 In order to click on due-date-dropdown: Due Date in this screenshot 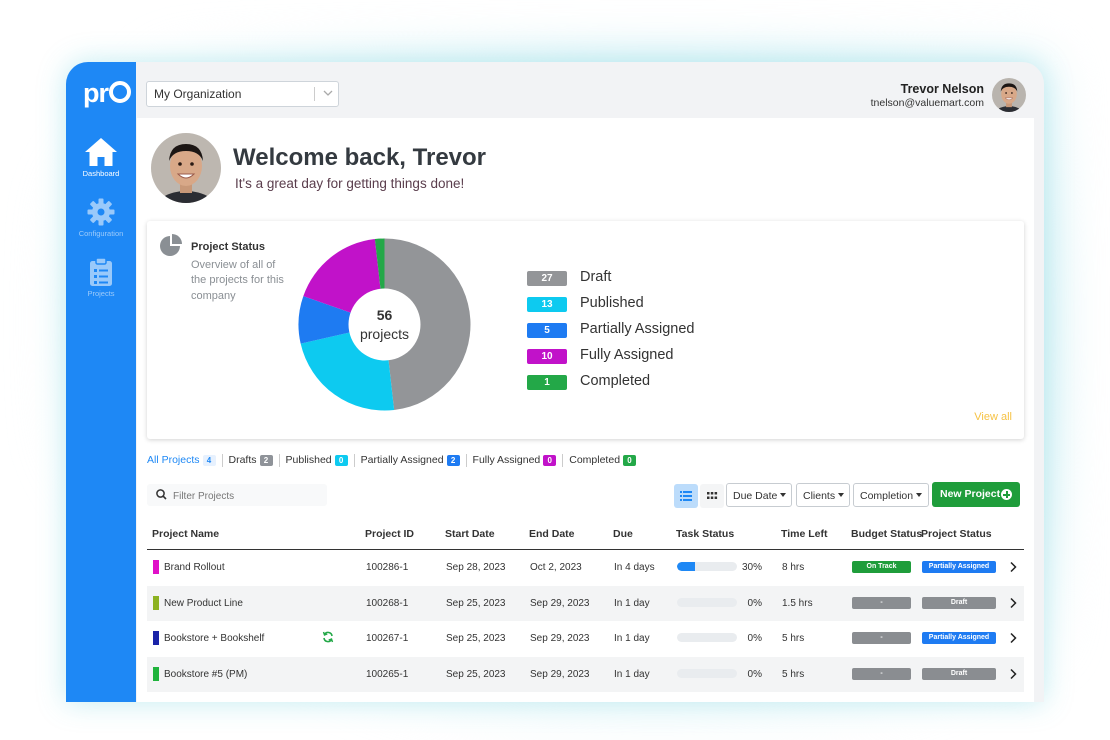, I will do `click(759, 495)`.